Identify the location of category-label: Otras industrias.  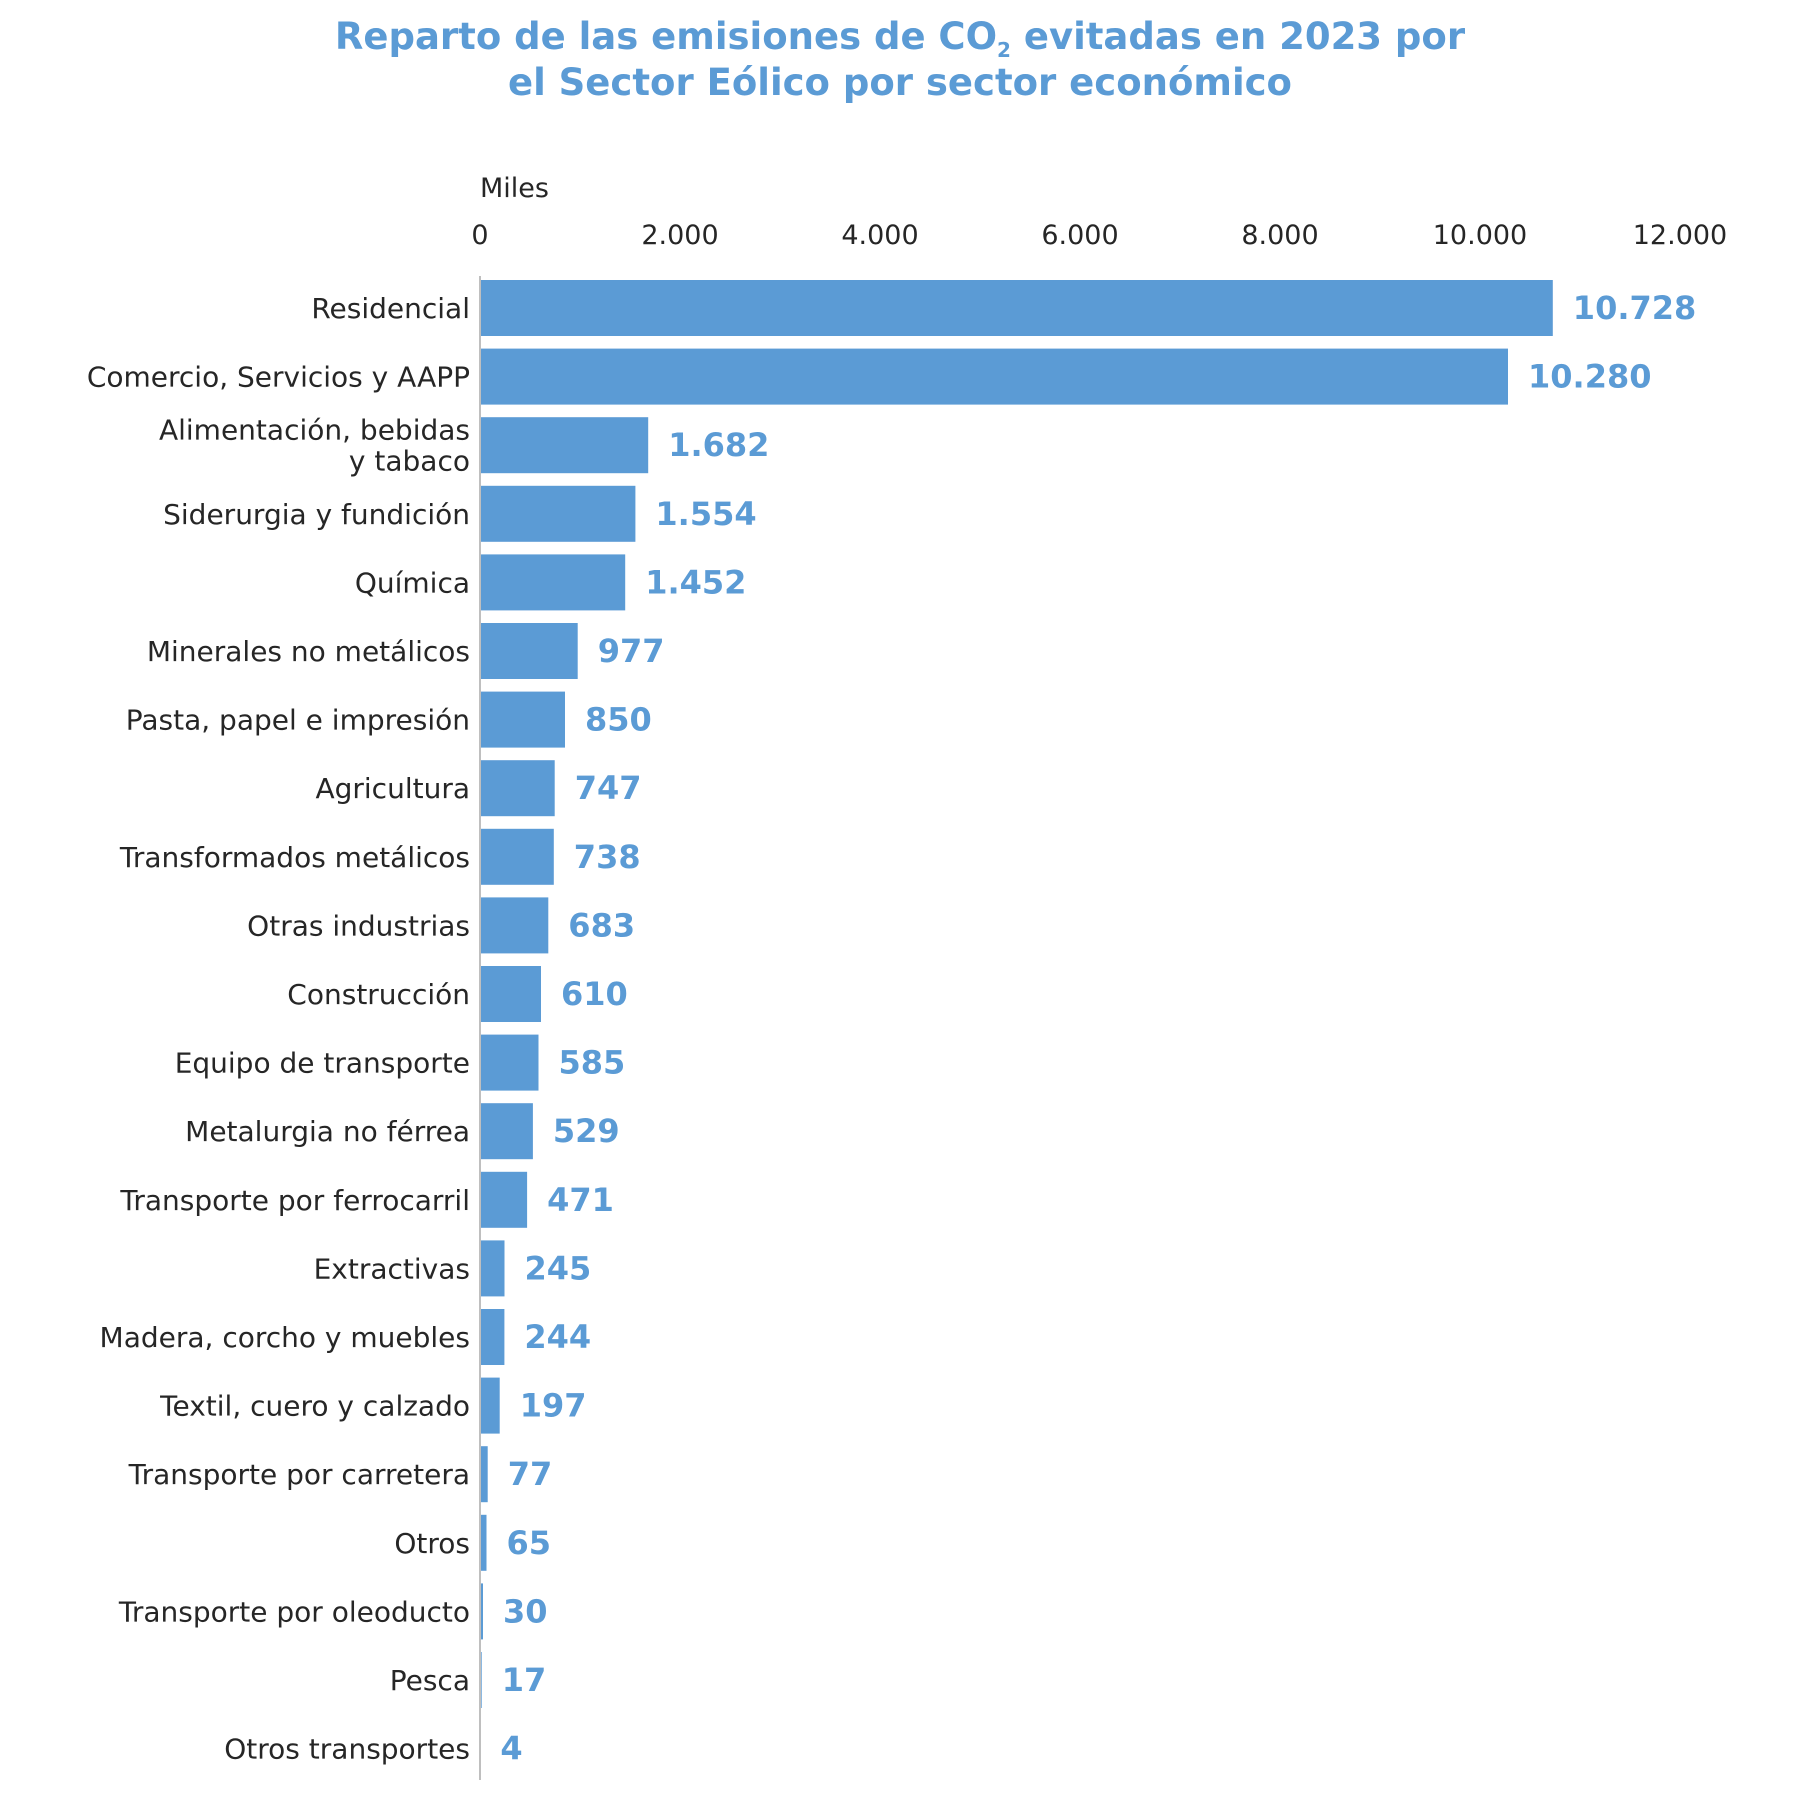
(358, 925).